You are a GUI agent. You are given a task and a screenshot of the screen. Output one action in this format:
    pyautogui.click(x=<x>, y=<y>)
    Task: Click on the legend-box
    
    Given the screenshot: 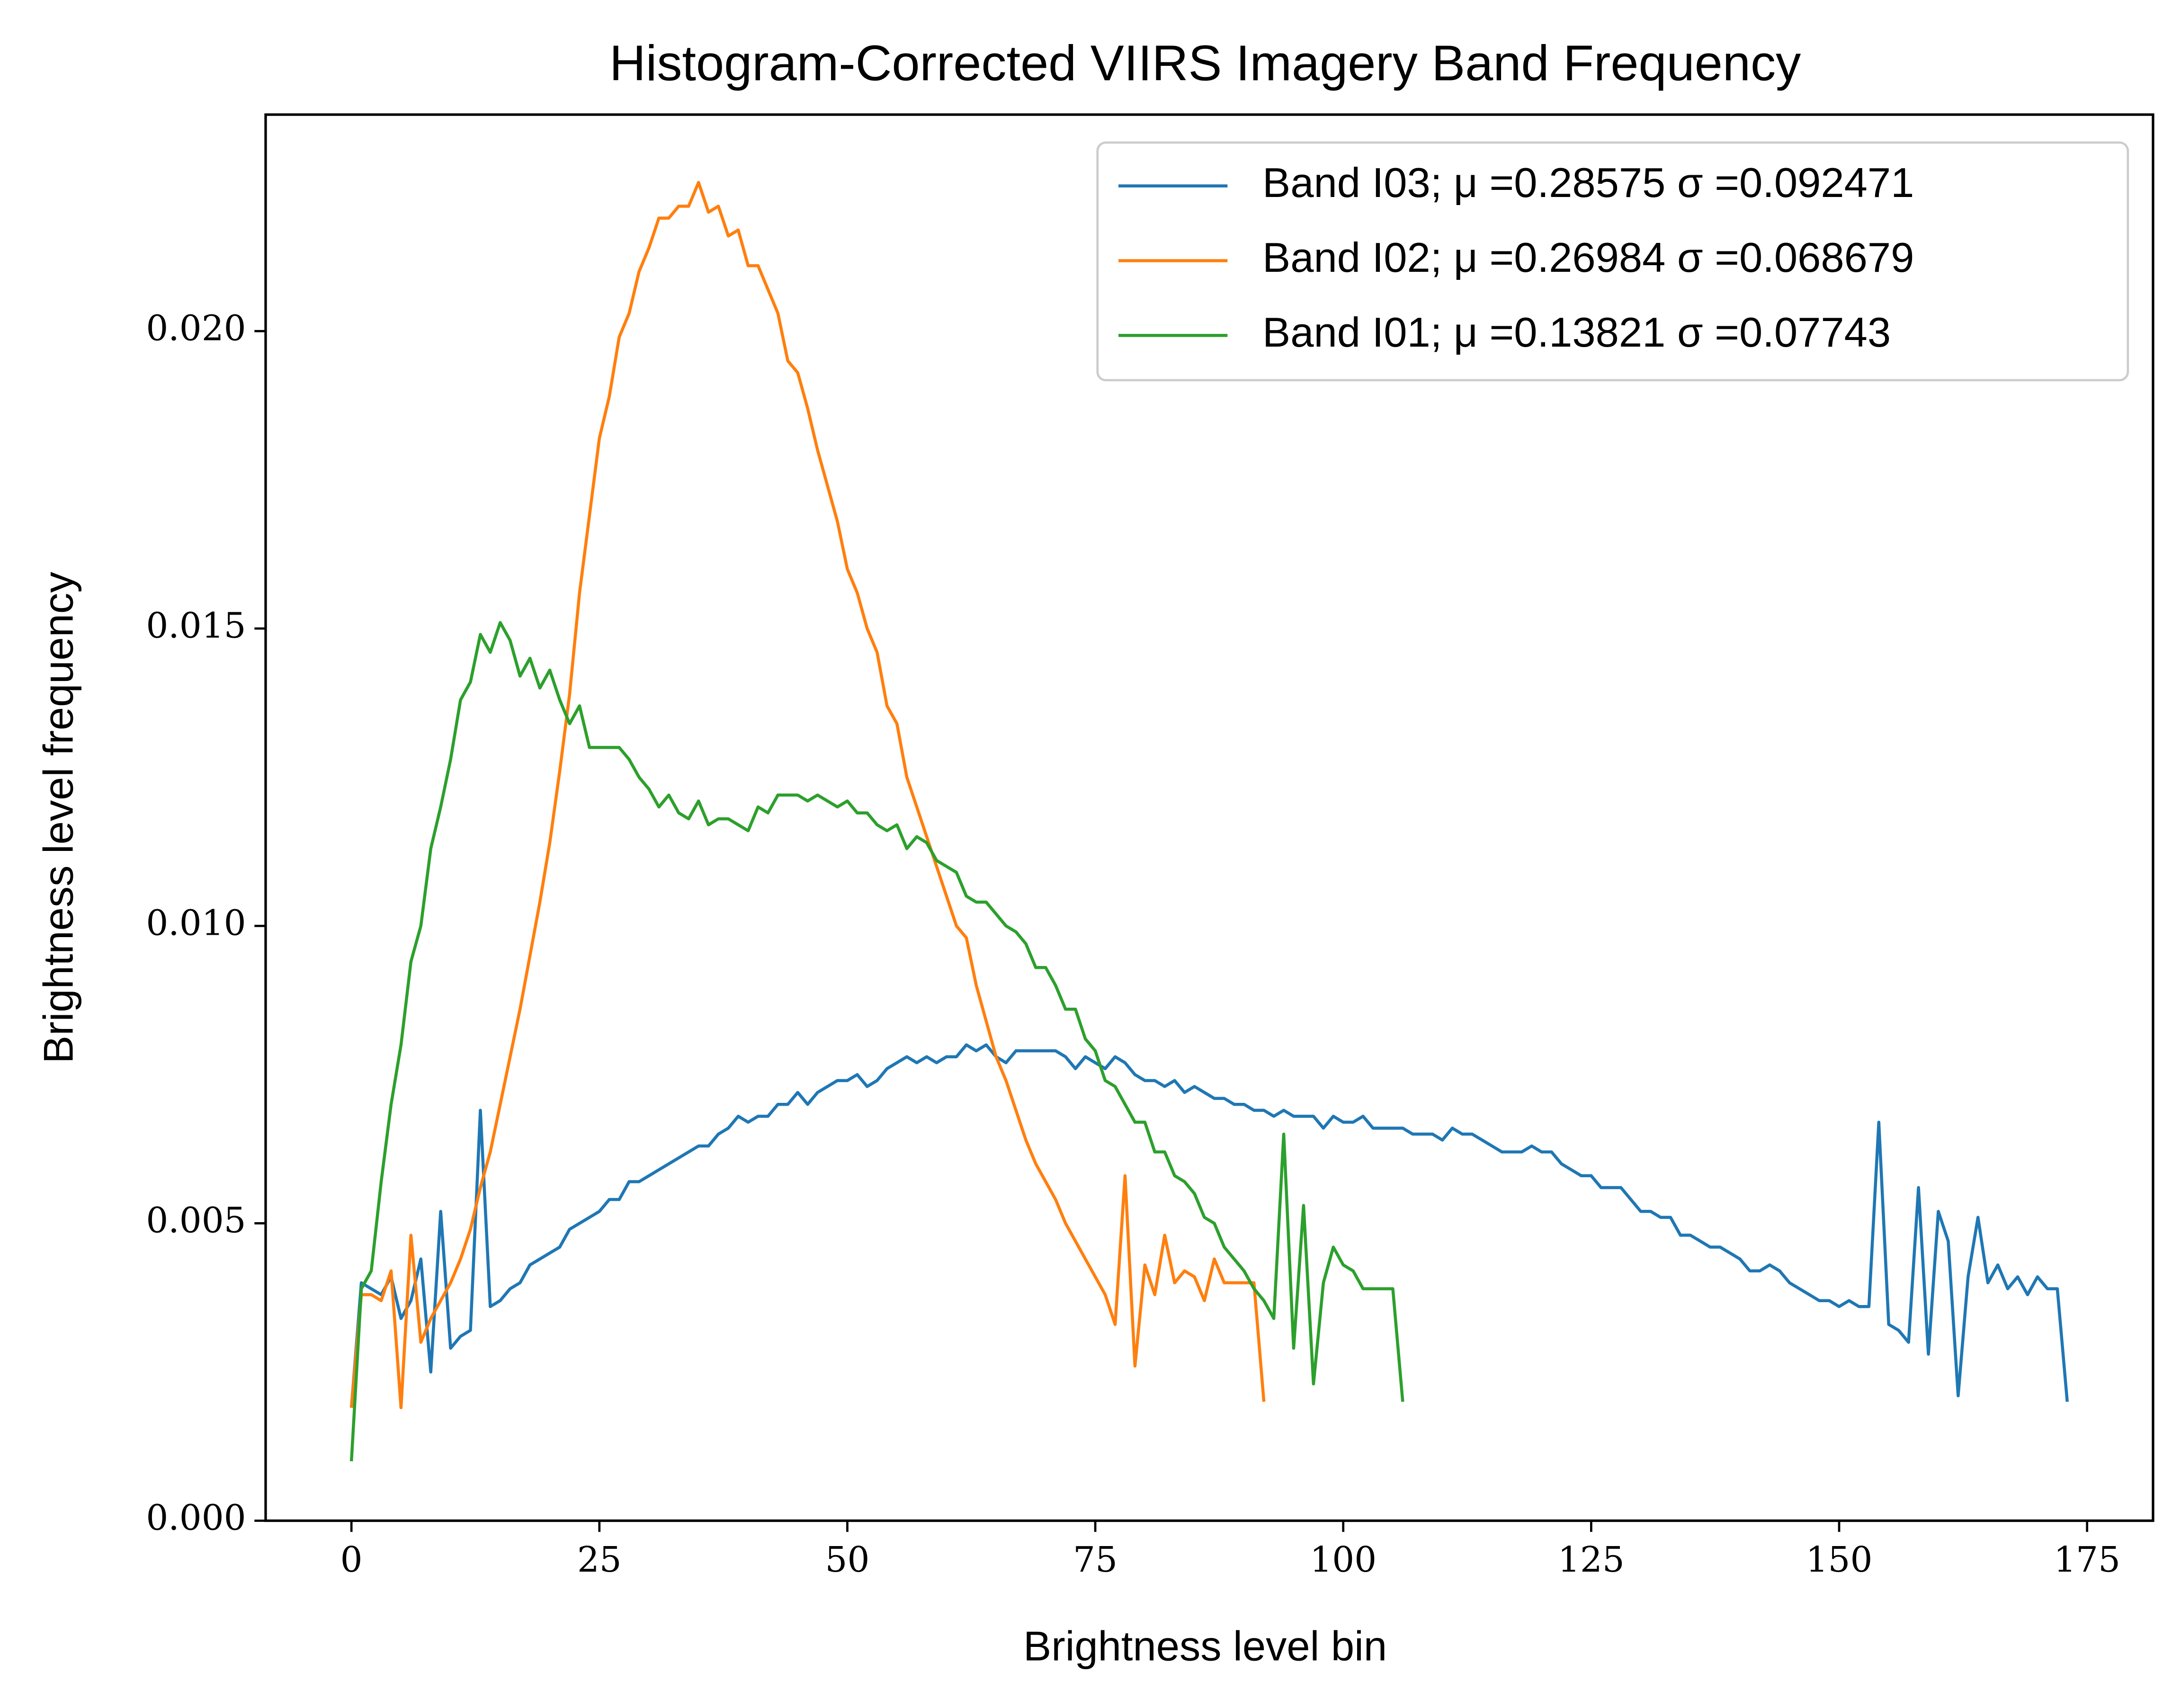 What is the action you would take?
    pyautogui.click(x=1612, y=261)
    